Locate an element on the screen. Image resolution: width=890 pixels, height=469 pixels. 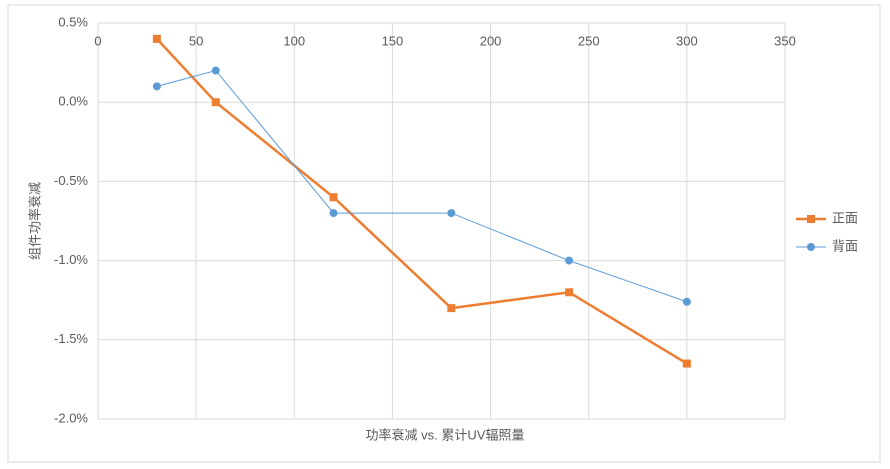
x-tick-label: 150 is located at coordinates (393, 40).